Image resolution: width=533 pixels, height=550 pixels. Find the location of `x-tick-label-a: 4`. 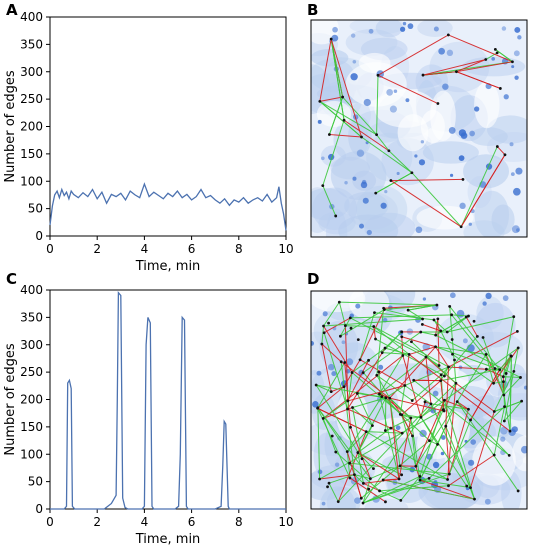

x-tick-label-a: 4 is located at coordinates (145, 249).